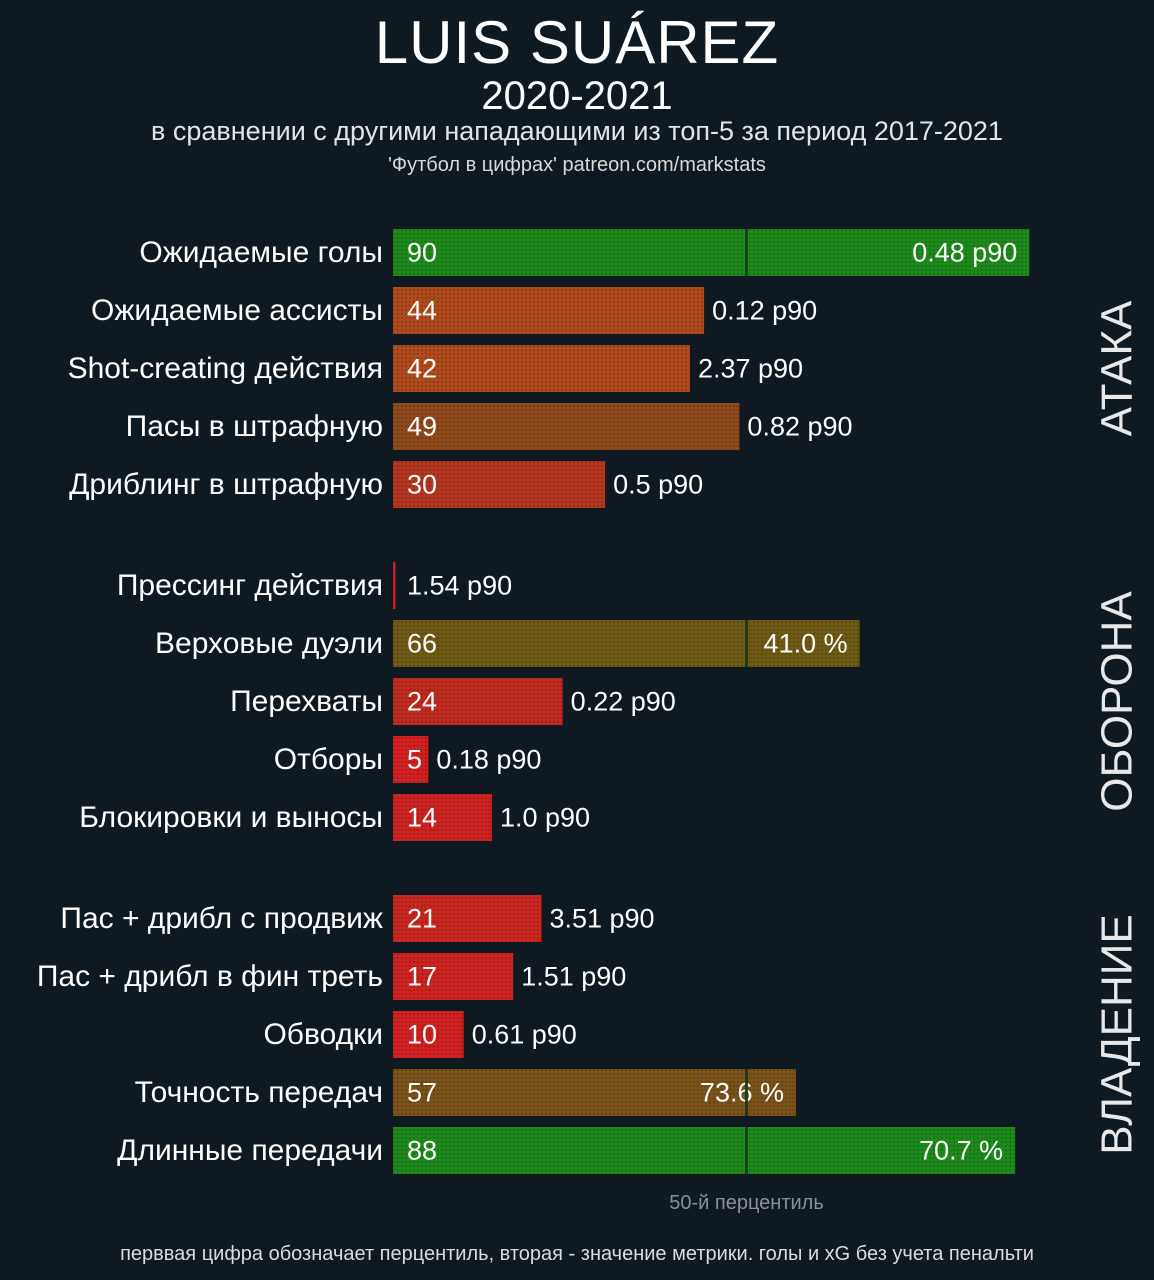  Describe the element at coordinates (250, 585) in the screenshot. I see `category-label: Прессинг действия` at that location.